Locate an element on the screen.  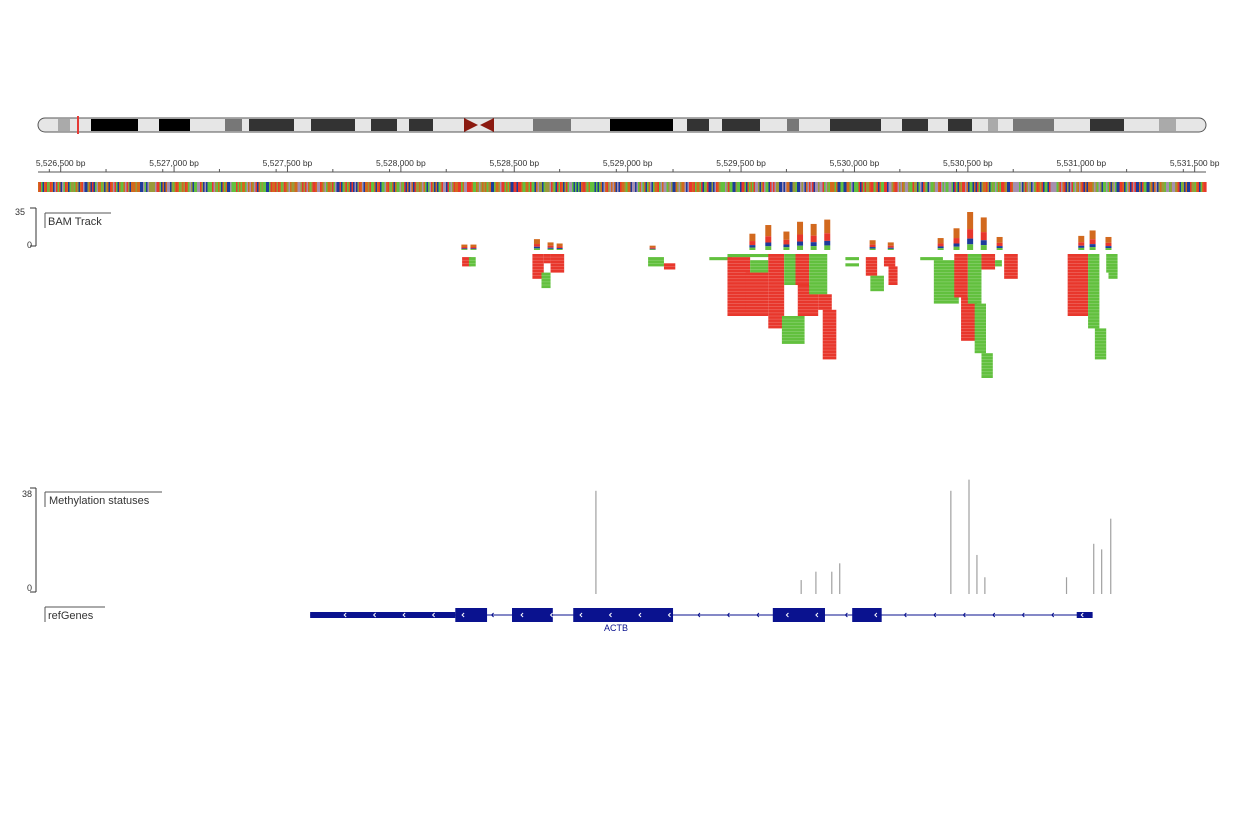
strand-arrow is located at coordinates (935, 615).